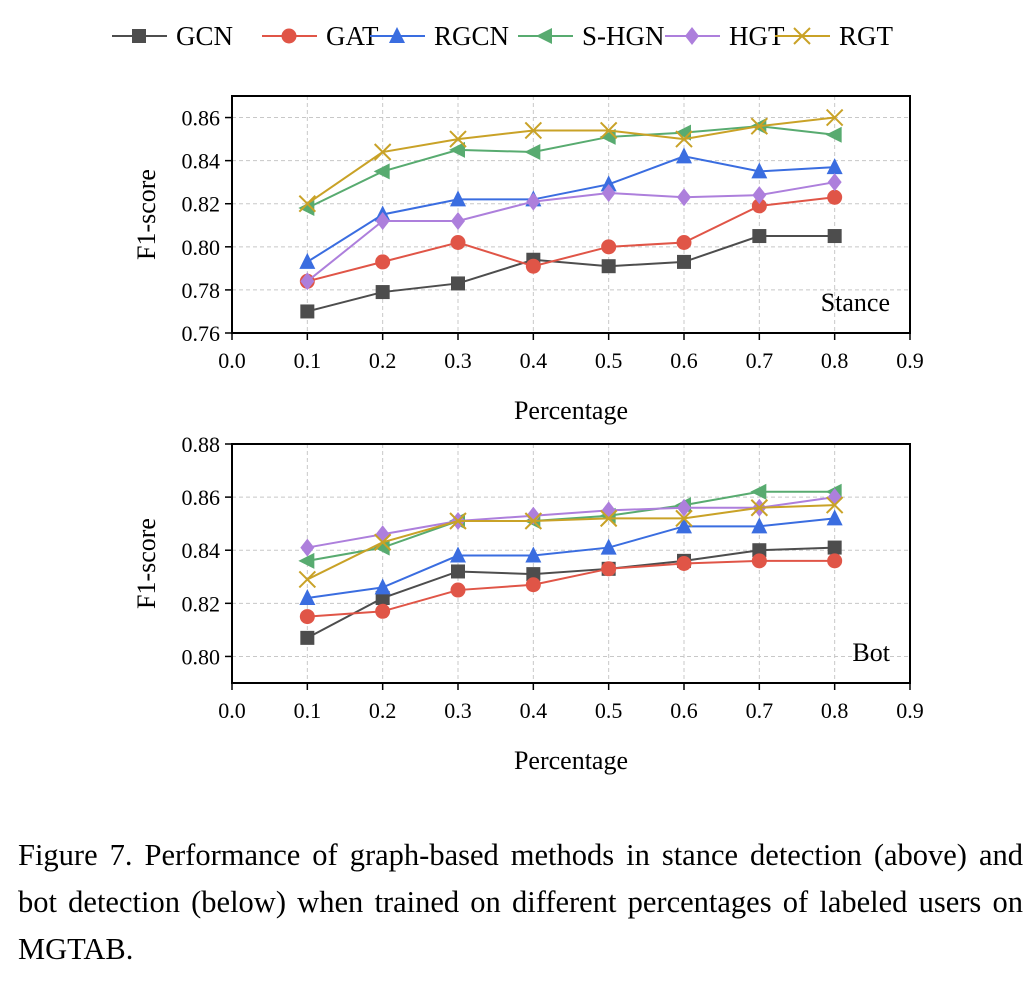 The image size is (1032, 1006). I want to click on legend: GCN GAT RGCN S-HGN HGT RGT, so click(503, 36).